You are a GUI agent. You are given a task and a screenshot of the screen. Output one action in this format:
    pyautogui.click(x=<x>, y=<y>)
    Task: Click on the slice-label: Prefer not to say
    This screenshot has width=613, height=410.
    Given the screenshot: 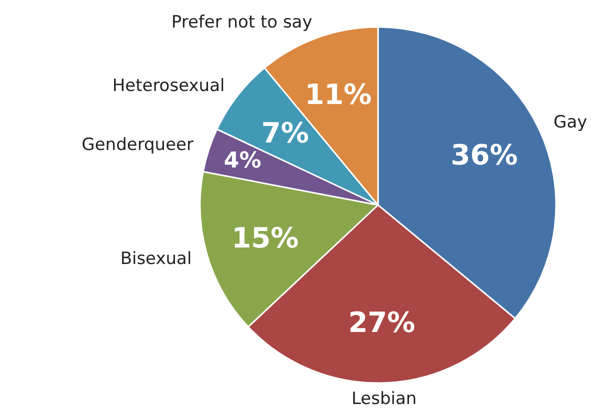 What is the action you would take?
    pyautogui.click(x=241, y=22)
    